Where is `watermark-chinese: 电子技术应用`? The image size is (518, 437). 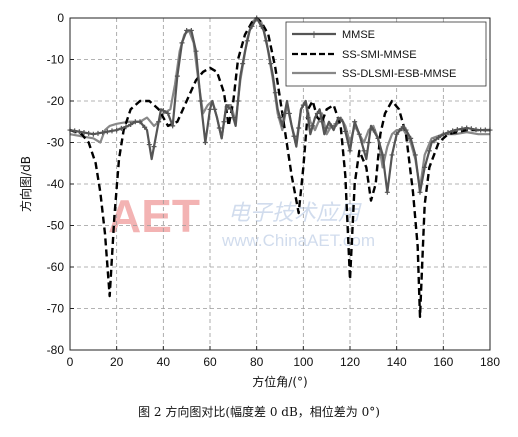
watermark-chinese: 电子技术应用 is located at coordinates (295, 213).